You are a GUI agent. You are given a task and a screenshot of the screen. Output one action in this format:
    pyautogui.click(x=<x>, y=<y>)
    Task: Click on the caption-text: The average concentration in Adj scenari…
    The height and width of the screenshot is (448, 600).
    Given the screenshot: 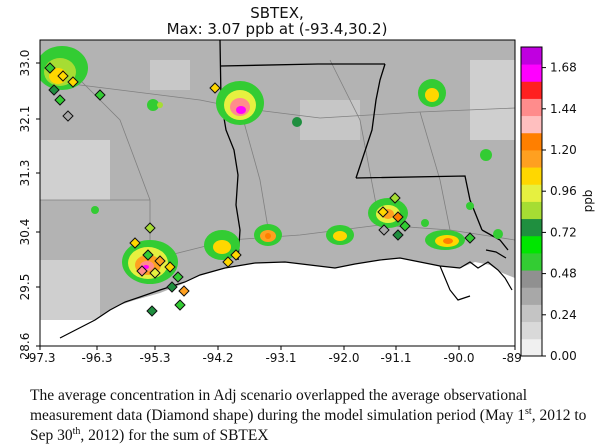 What is the action you would take?
    pyautogui.click(x=279, y=405)
    